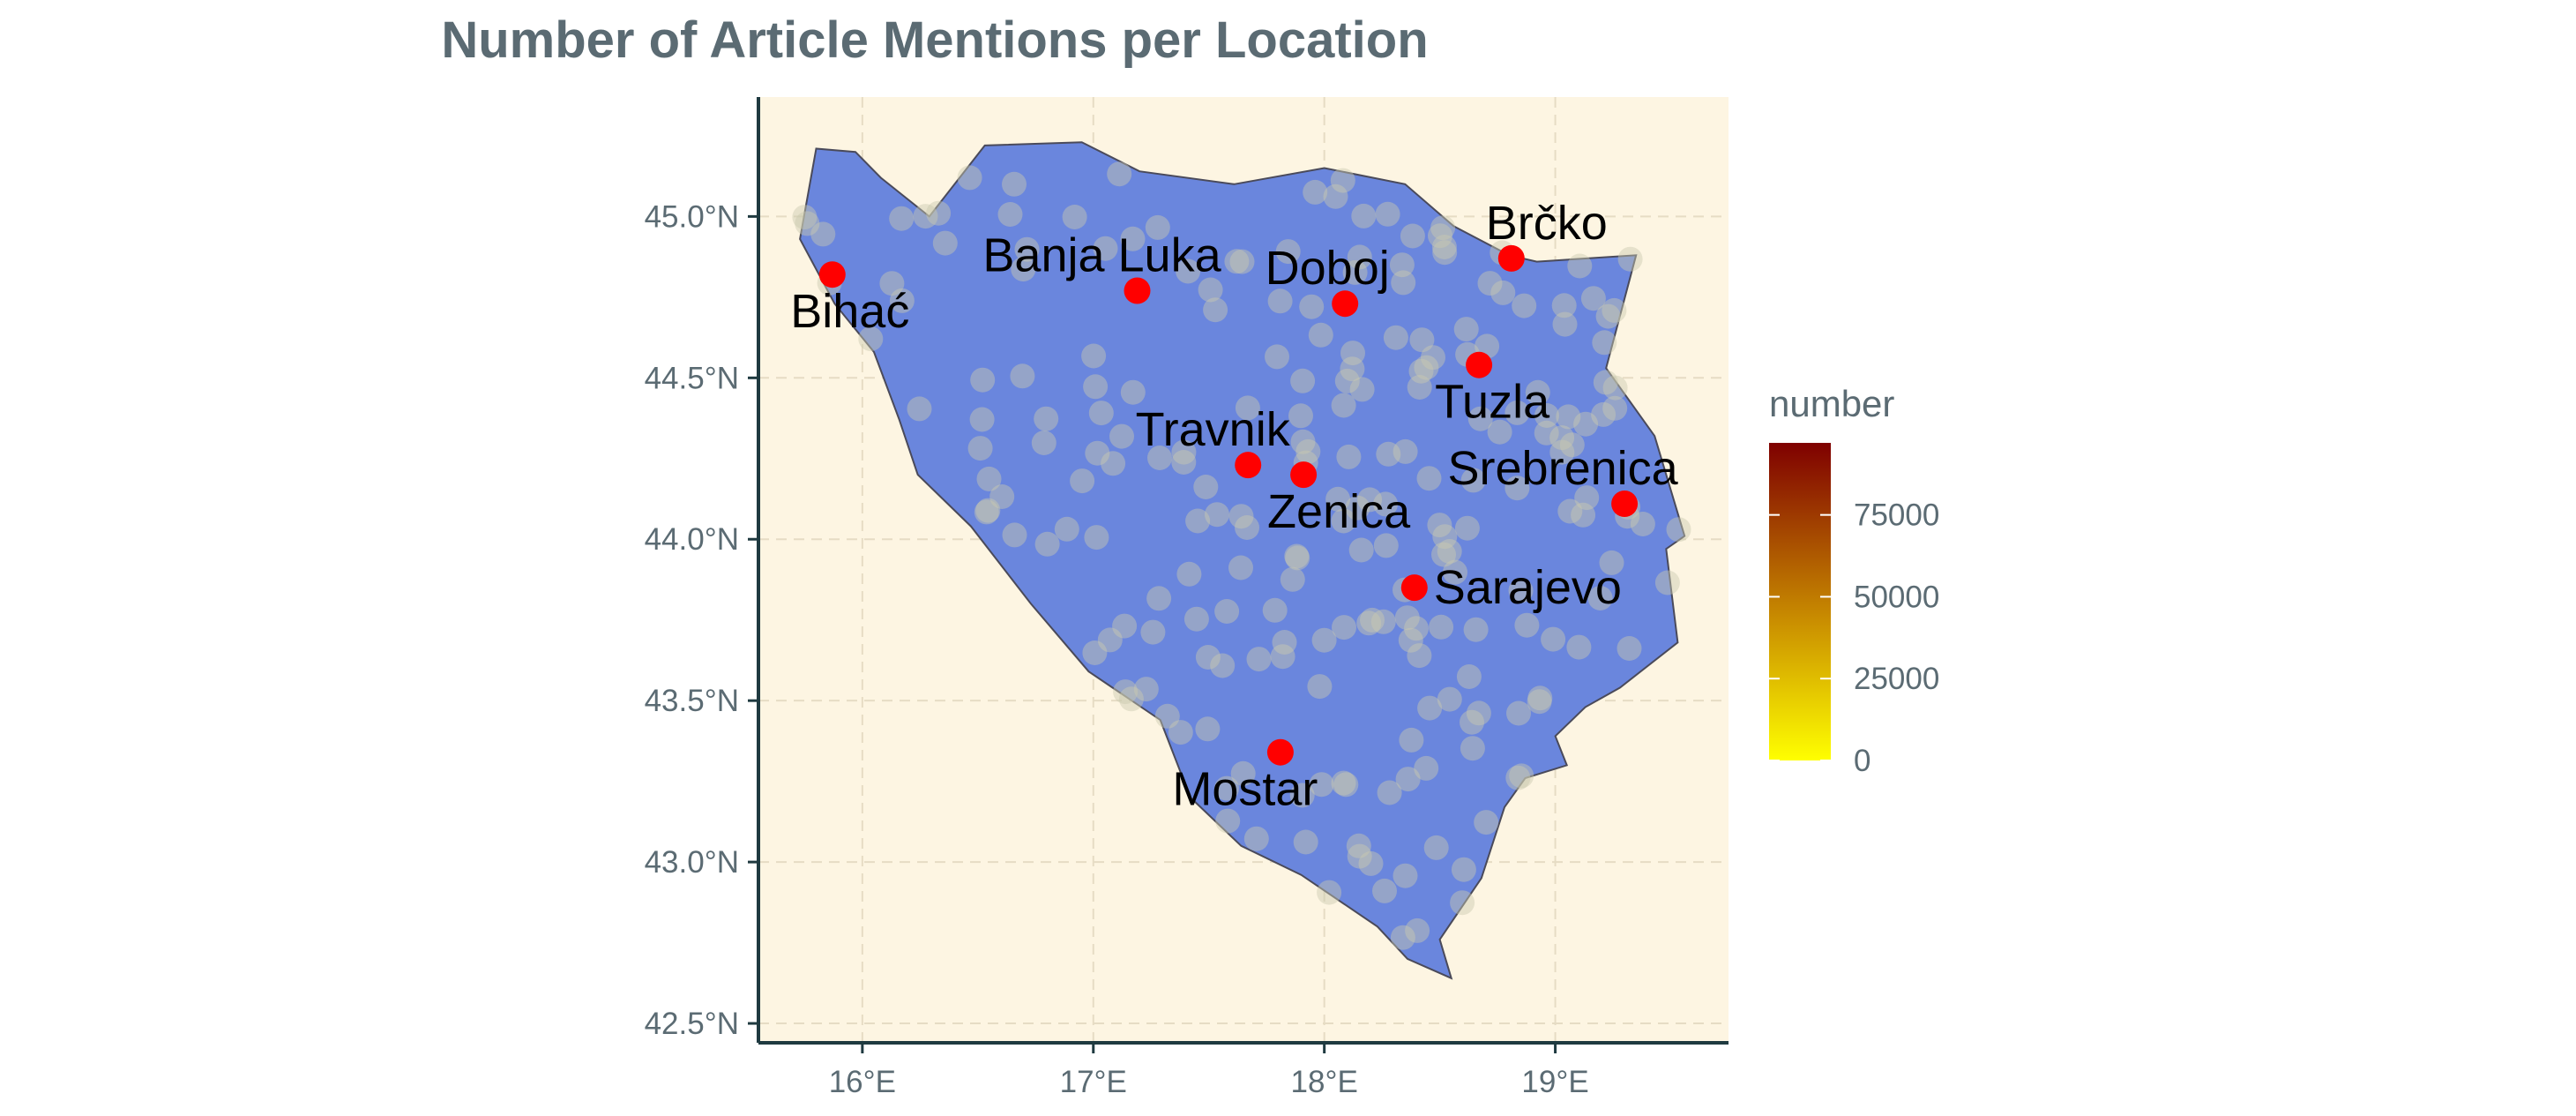 The image size is (2576, 1116). Describe the element at coordinates (1896, 679) in the screenshot. I see `legend-tick-label: 25000` at that location.